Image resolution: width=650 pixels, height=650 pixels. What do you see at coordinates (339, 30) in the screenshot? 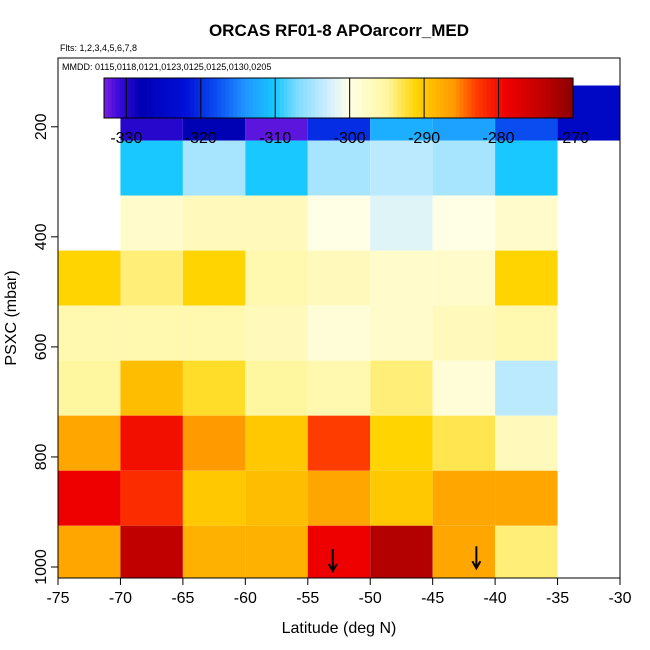
I see `chart-title: ORCAS RF01-8 APOarcorr_MED` at bounding box center [339, 30].